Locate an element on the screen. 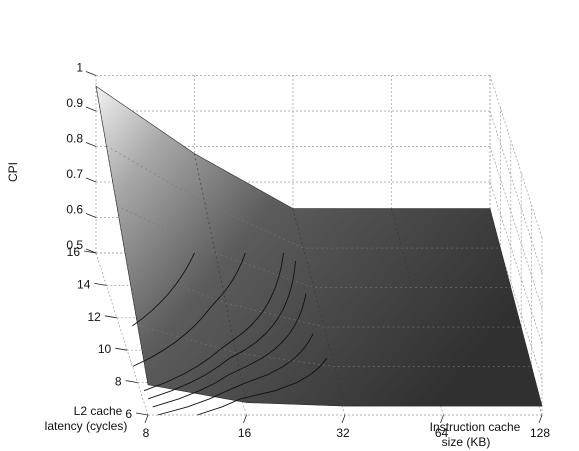 The width and height of the screenshot is (579, 451). y-axis-label-line2: latency (cycles) is located at coordinates (86, 426).